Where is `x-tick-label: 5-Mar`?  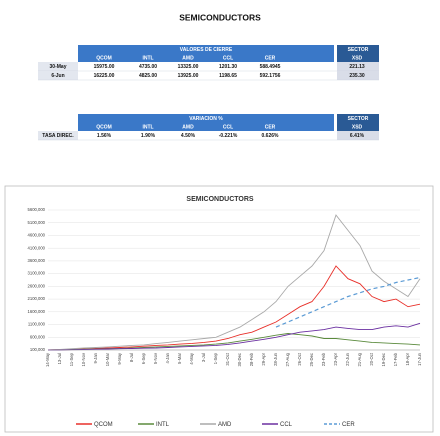 x-tick-label: 5-Mar is located at coordinates (179, 358).